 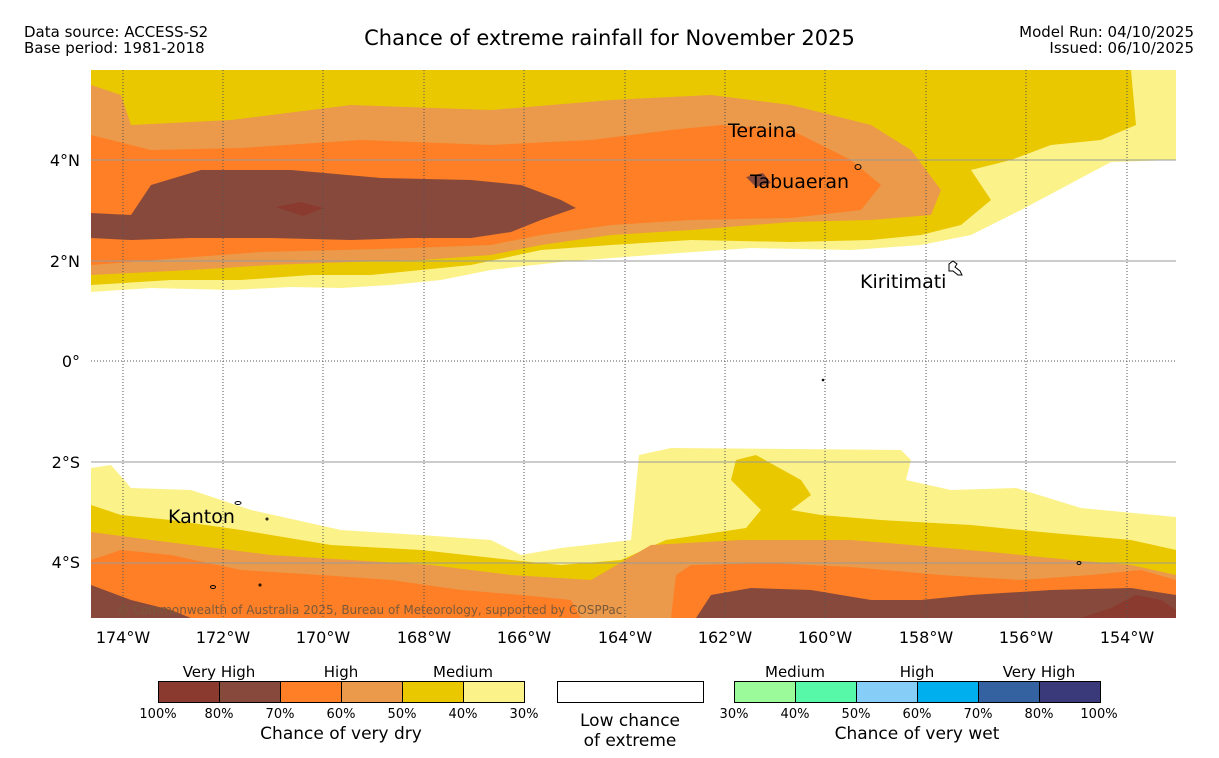 I want to click on issued-text: Issued: 06/10/2025, so click(x=1121, y=48).